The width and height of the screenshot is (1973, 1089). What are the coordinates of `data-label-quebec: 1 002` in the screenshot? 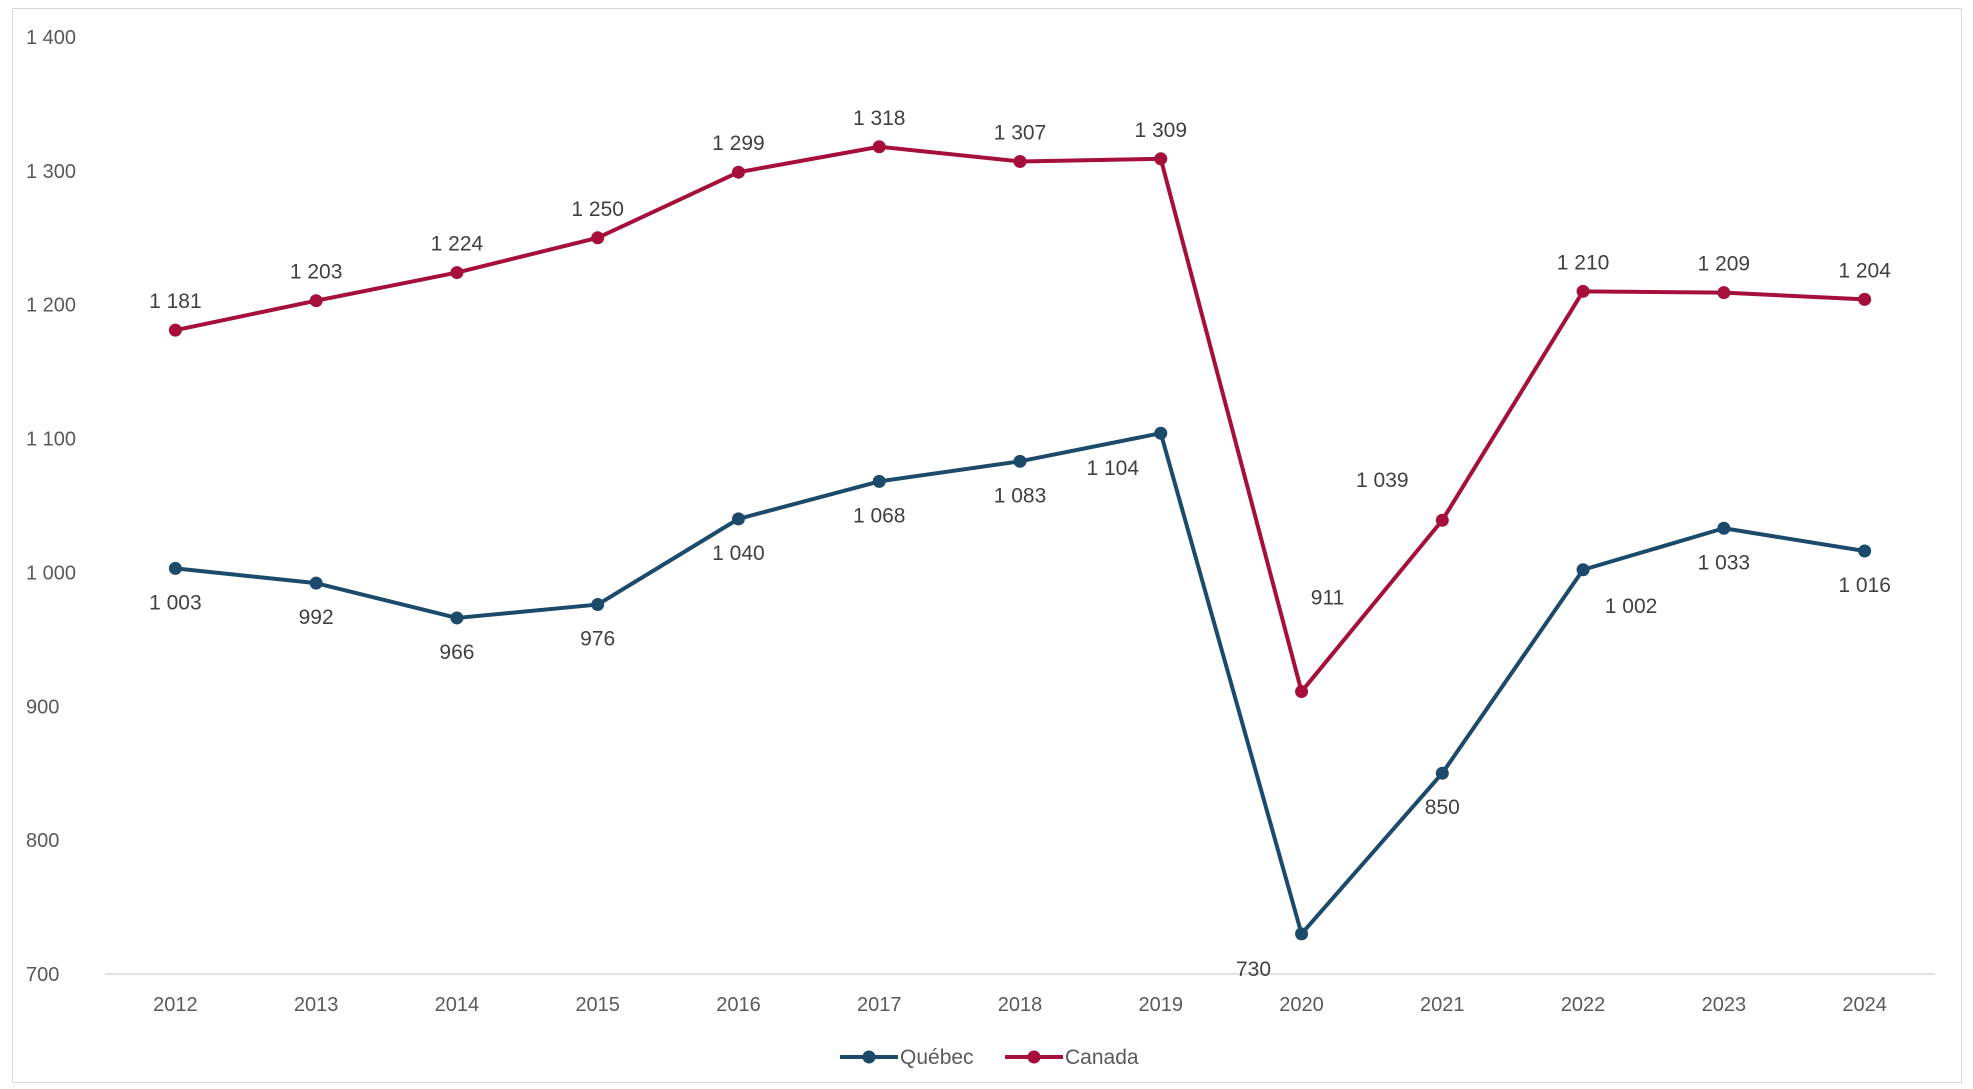 It's located at (1631, 606).